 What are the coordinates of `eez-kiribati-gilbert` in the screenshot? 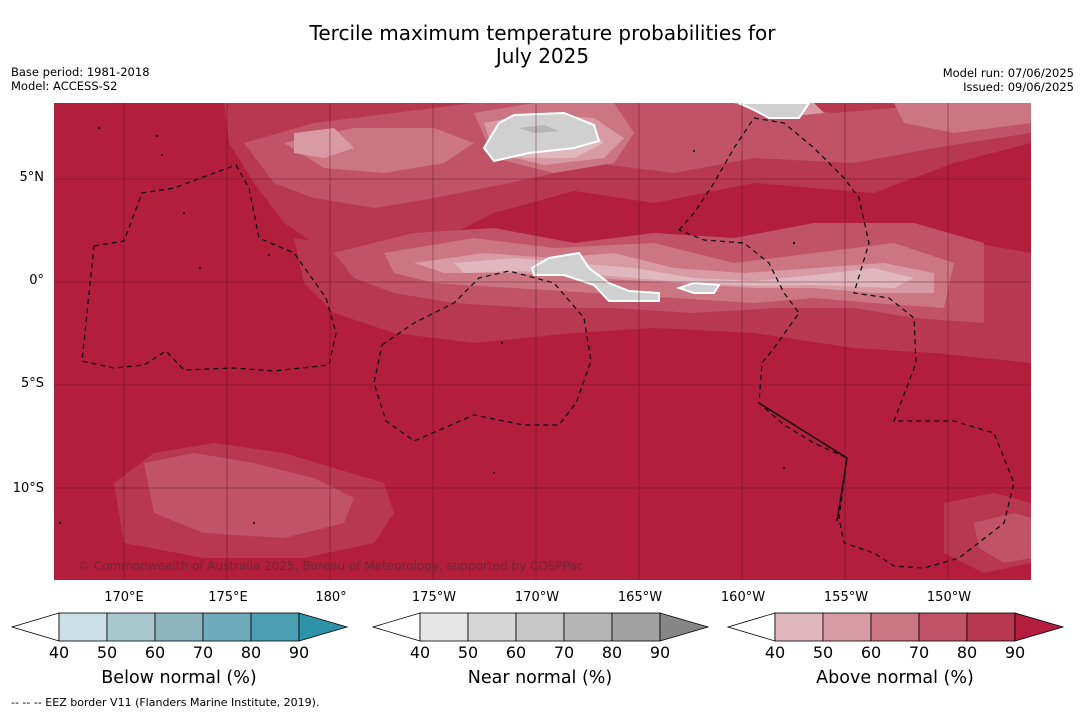 It's located at (209, 268).